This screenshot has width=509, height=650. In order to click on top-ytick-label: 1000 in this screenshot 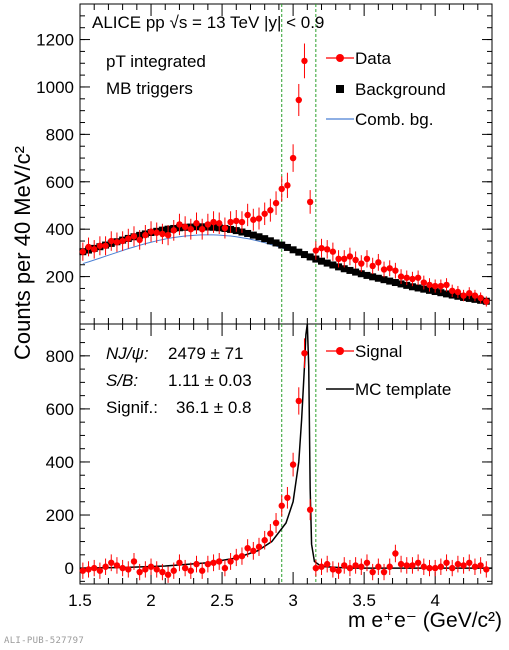, I will do `click(55, 87)`.